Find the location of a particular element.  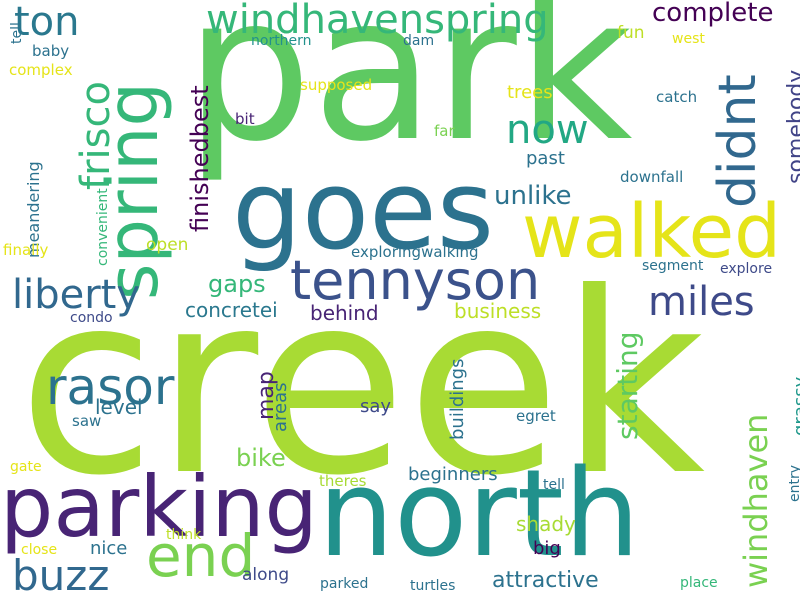

word-saw: saw is located at coordinates (87, 421).